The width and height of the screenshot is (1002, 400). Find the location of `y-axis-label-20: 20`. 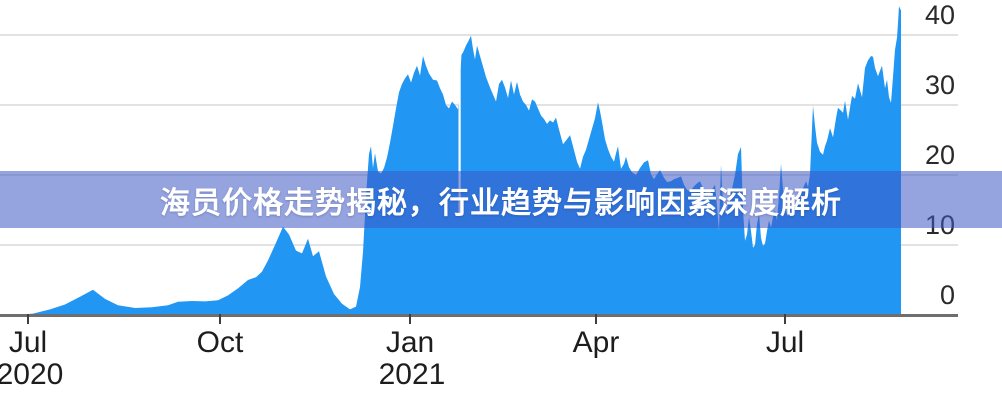

y-axis-label-20: 20 is located at coordinates (939, 155).